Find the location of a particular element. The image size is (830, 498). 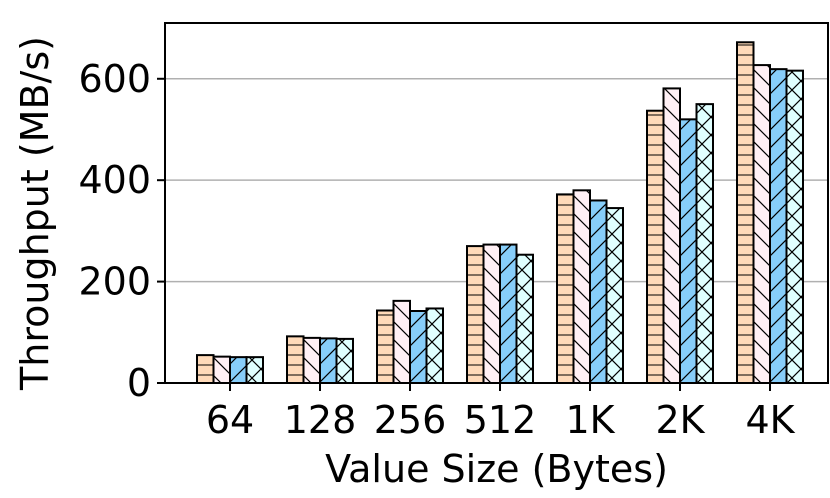

y-tick-label: 600 is located at coordinates (114, 79).